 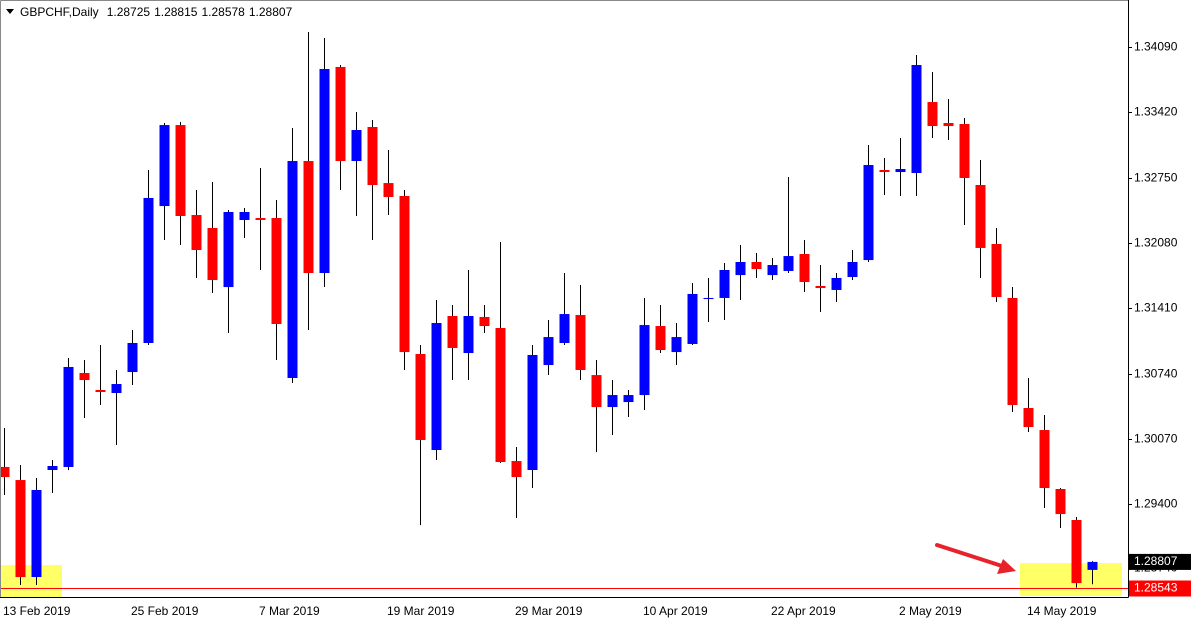 I want to click on arrow-shaft, so click(x=969, y=555).